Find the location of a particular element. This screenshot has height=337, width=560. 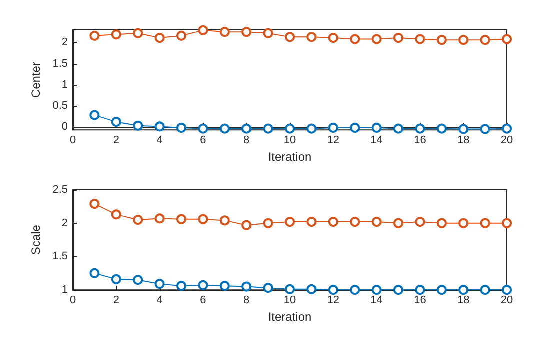

y-axis-title: Scale is located at coordinates (35, 240).